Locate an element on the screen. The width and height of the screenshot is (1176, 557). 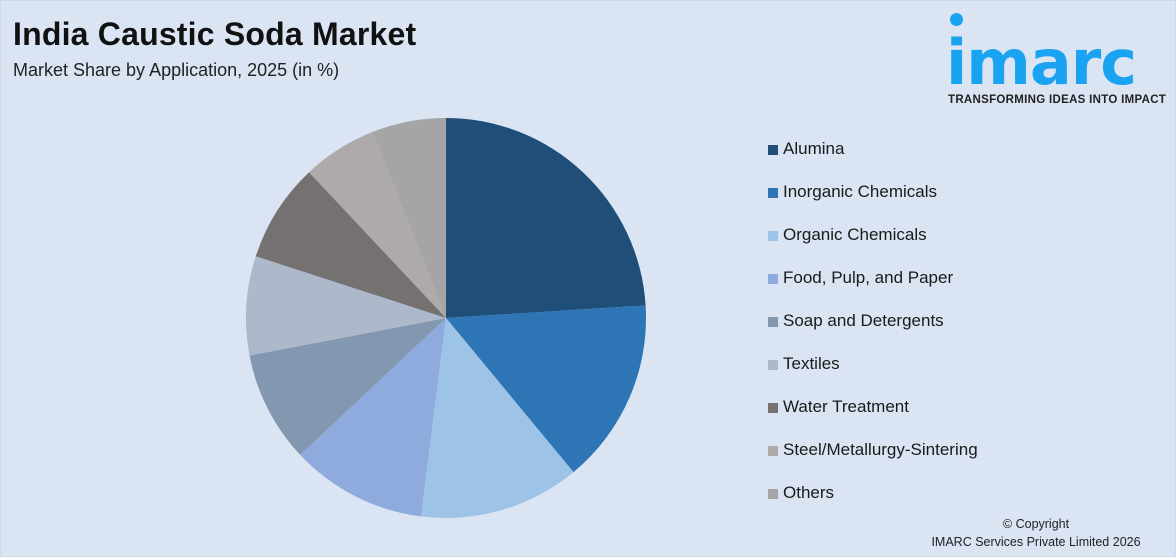
pie-slice-steel-metallurgy-sintering is located at coordinates (377, 225).